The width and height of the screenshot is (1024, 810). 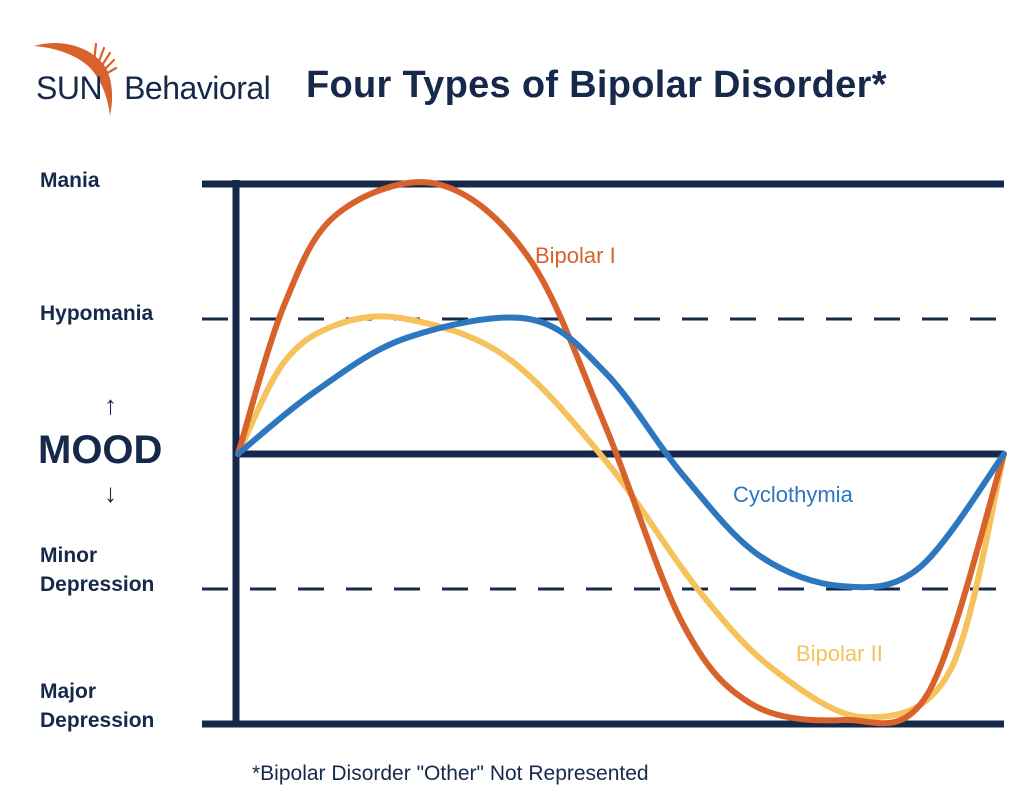 I want to click on series-label-bipolar-i: Bipolar I, so click(x=575, y=255).